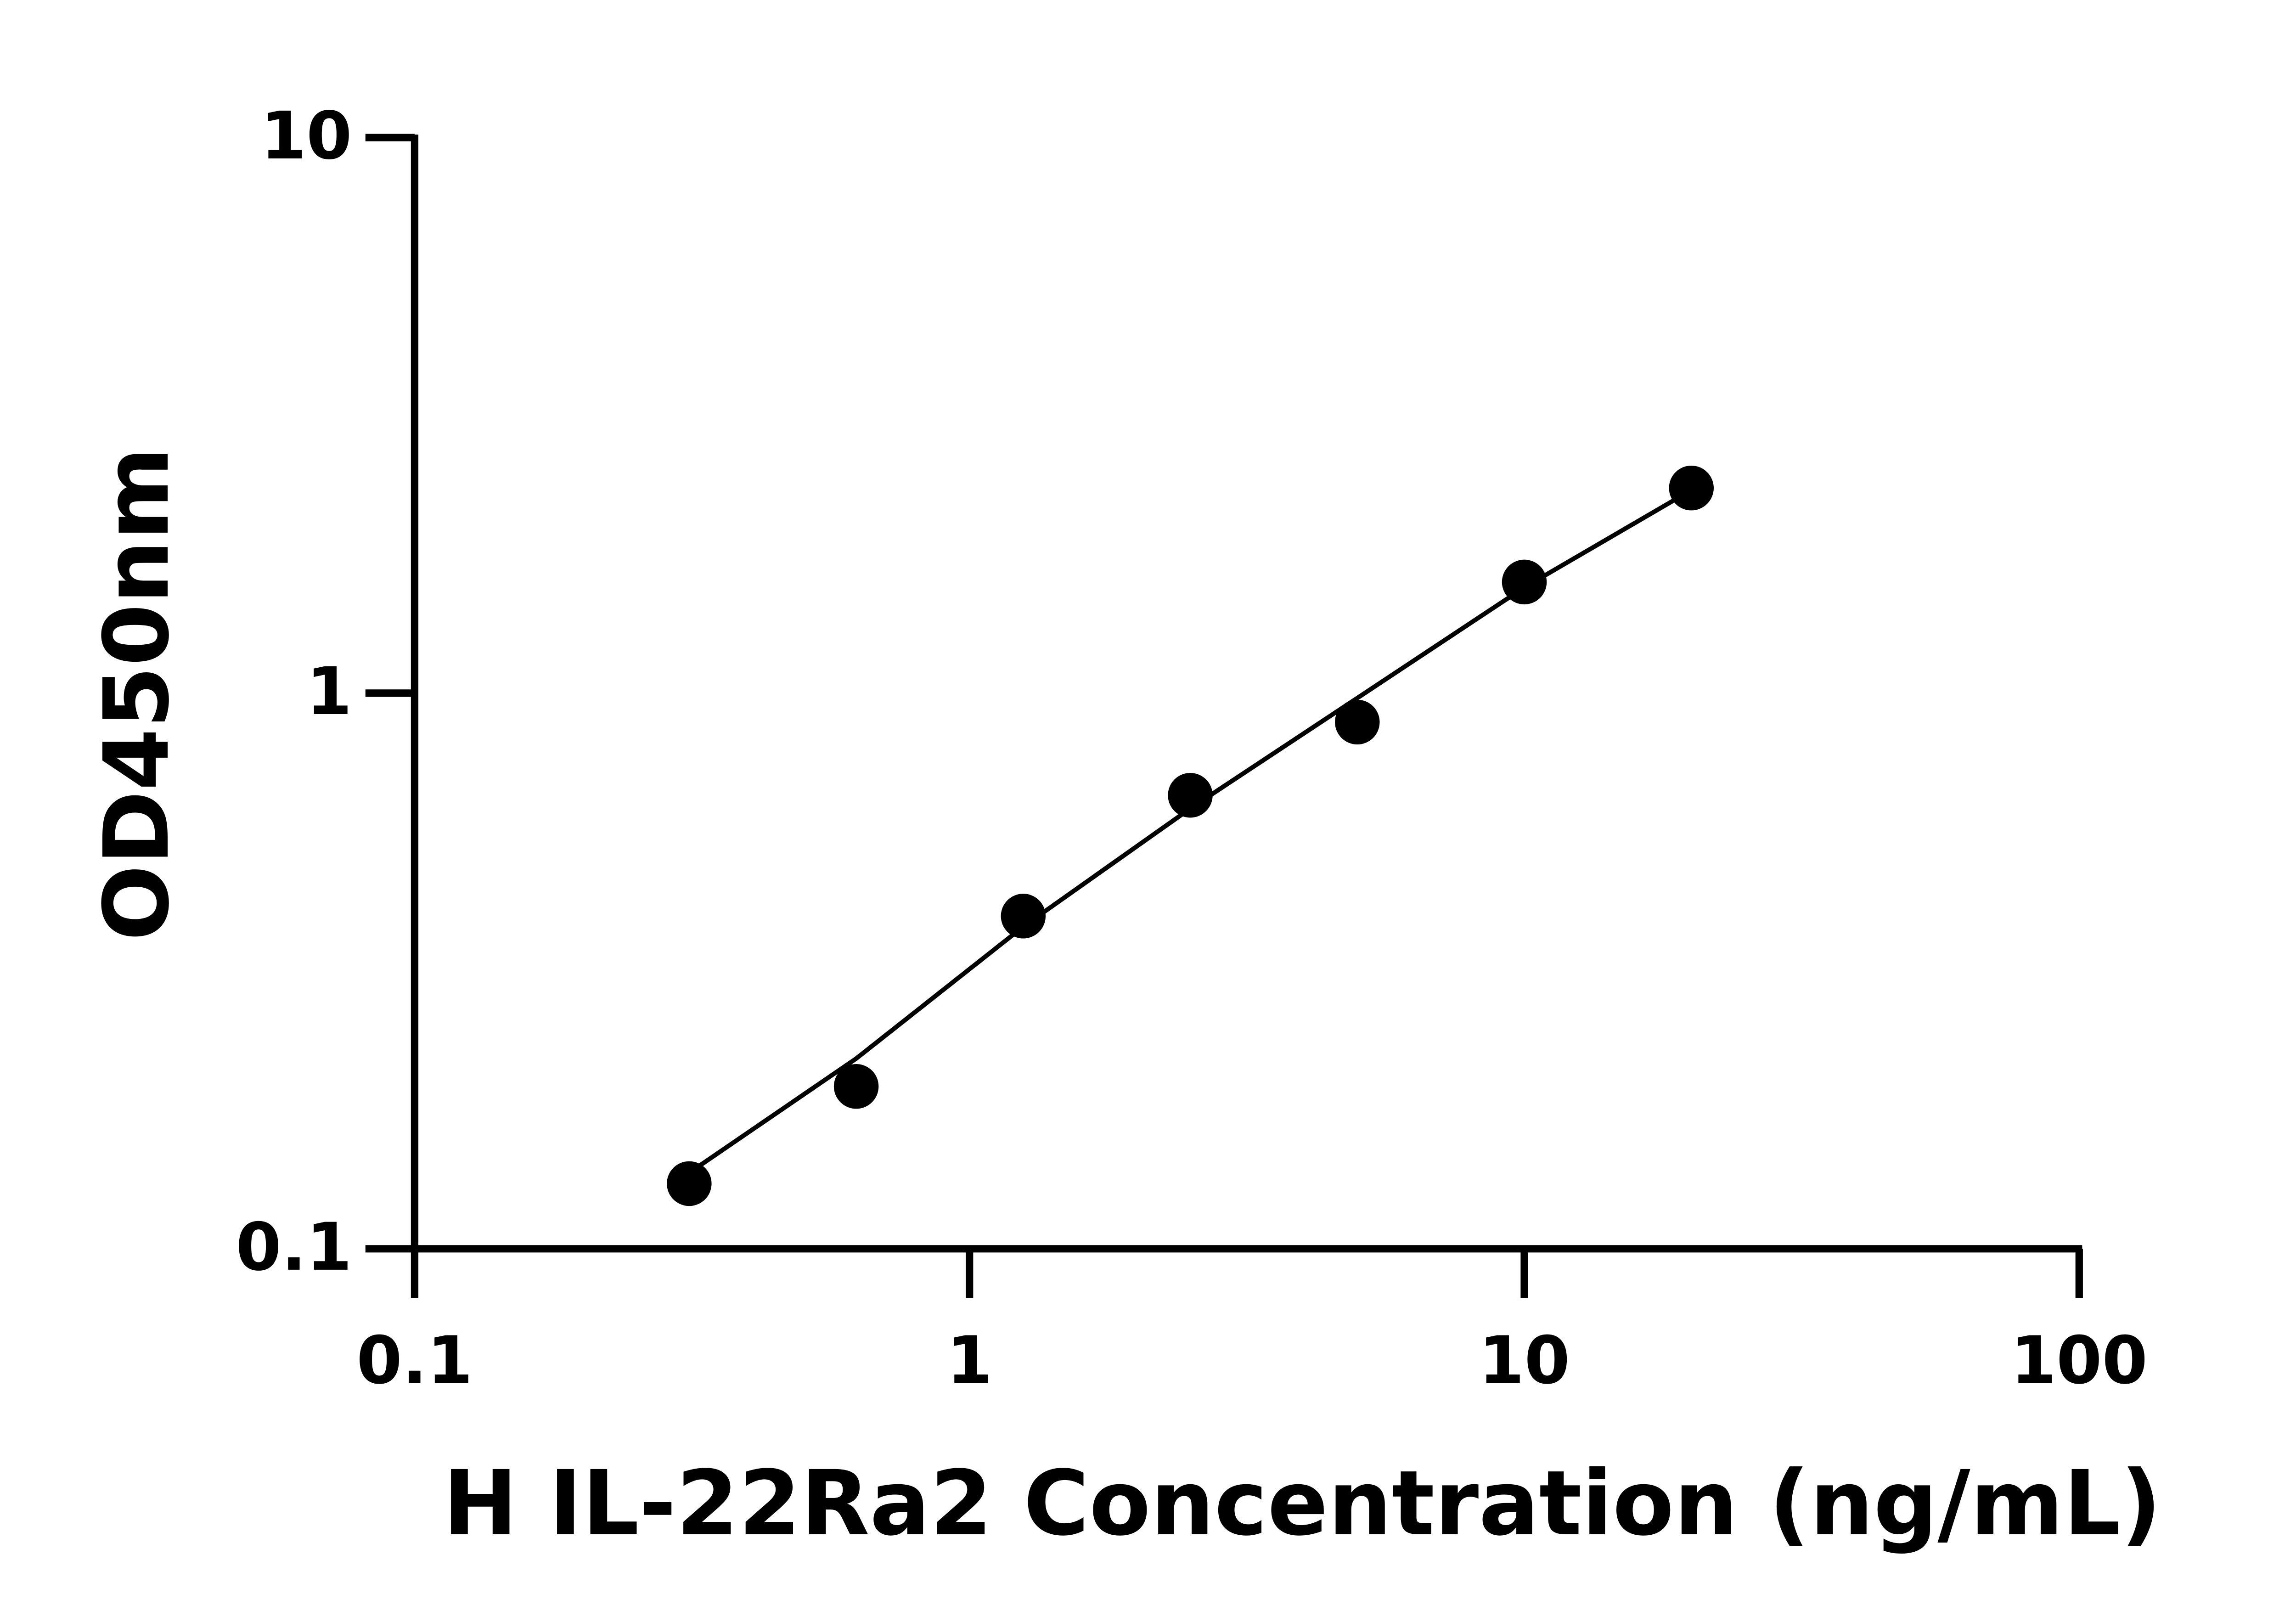 The image size is (2296, 1622). What do you see at coordinates (1524, 1361) in the screenshot?
I see `x-tick-label: 10` at bounding box center [1524, 1361].